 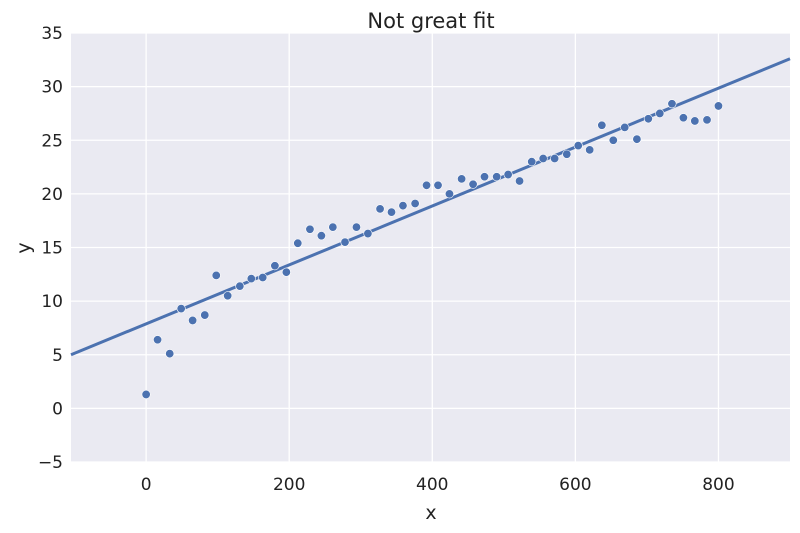 I want to click on y-tick-label: 30, so click(x=52, y=88).